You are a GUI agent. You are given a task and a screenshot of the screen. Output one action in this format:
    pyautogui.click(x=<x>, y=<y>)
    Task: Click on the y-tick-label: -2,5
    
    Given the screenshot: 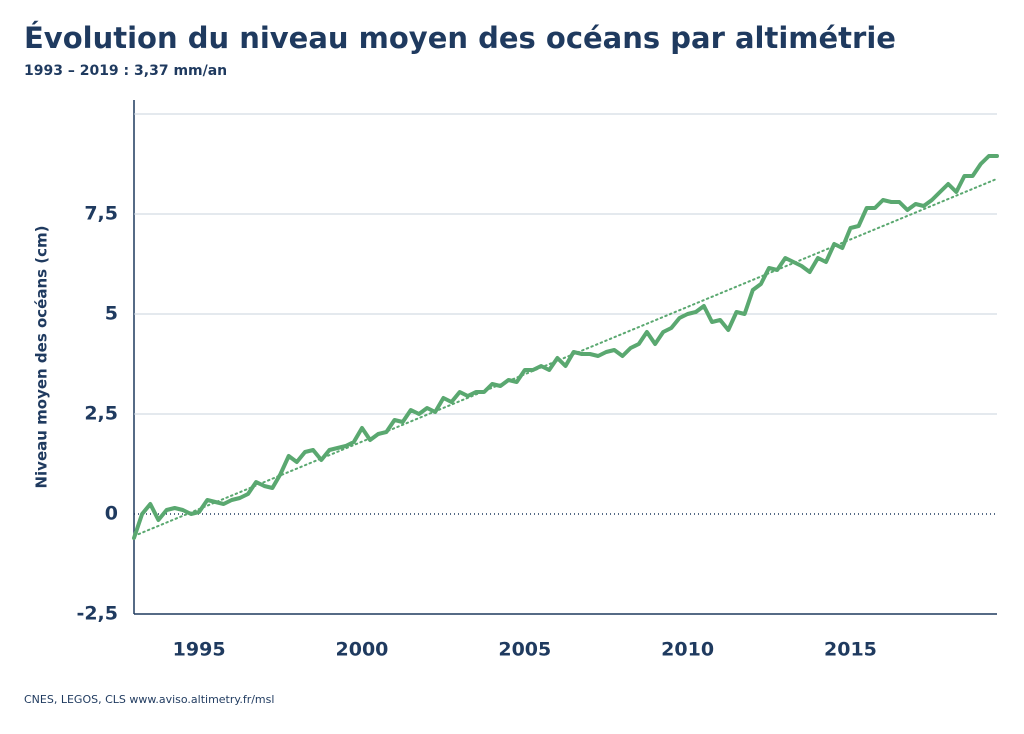 What is the action you would take?
    pyautogui.click(x=97, y=614)
    